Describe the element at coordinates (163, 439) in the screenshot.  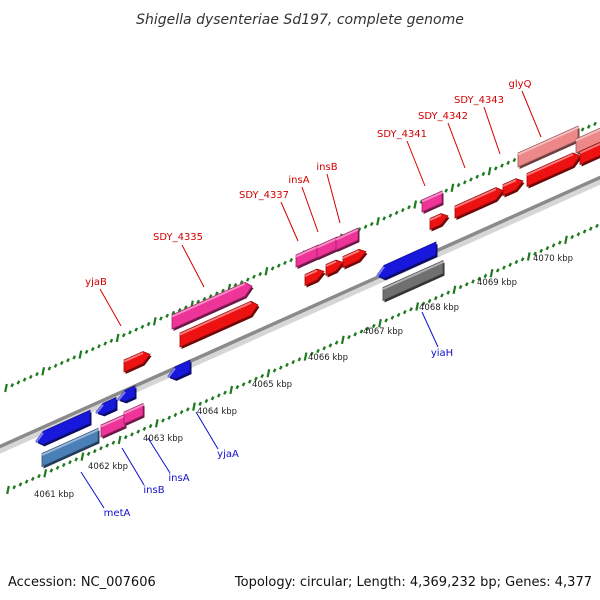
I see `kbp-label: 4063 kbp` at that location.